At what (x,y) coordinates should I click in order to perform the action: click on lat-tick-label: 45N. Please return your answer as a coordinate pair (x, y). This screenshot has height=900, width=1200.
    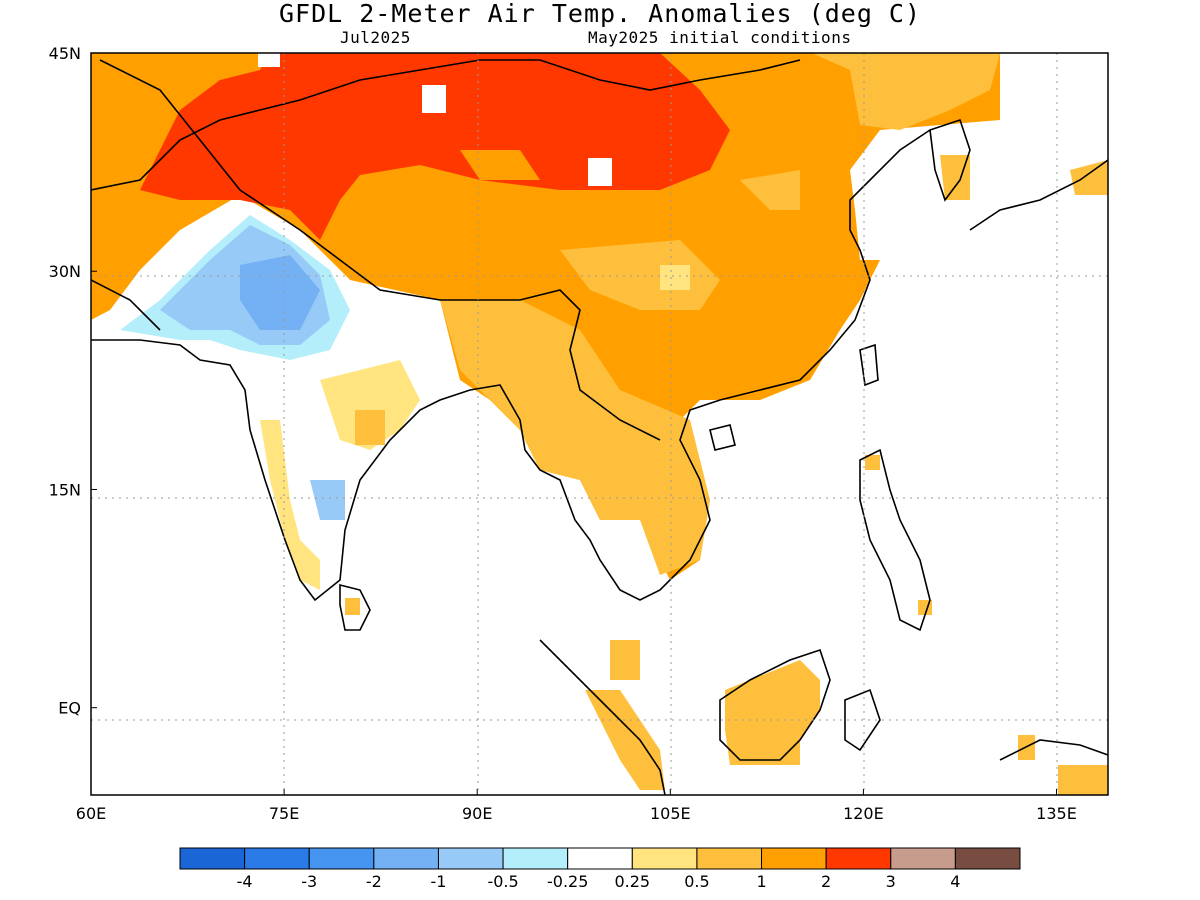
    Looking at the image, I should click on (65, 53).